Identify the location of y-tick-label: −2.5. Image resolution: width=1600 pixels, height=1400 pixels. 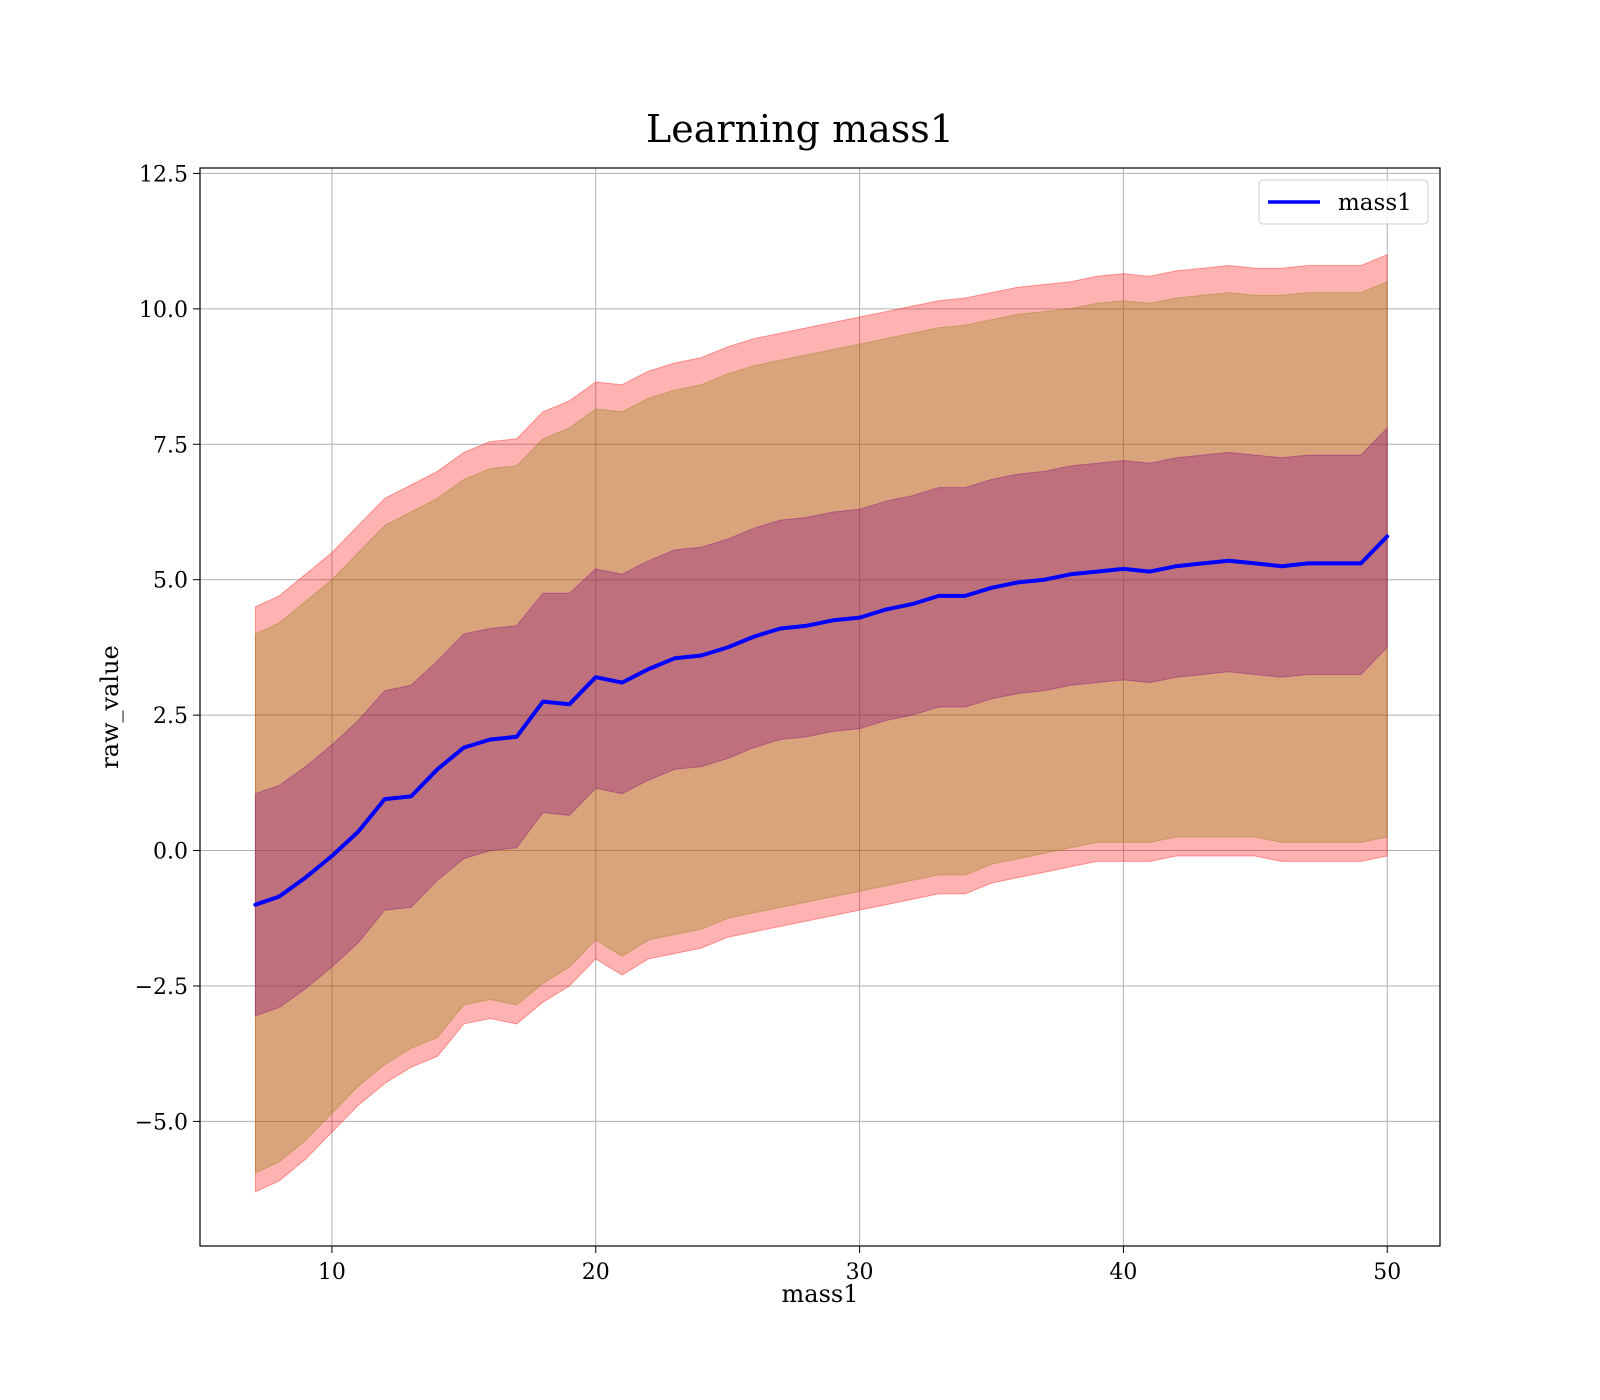
(161, 987).